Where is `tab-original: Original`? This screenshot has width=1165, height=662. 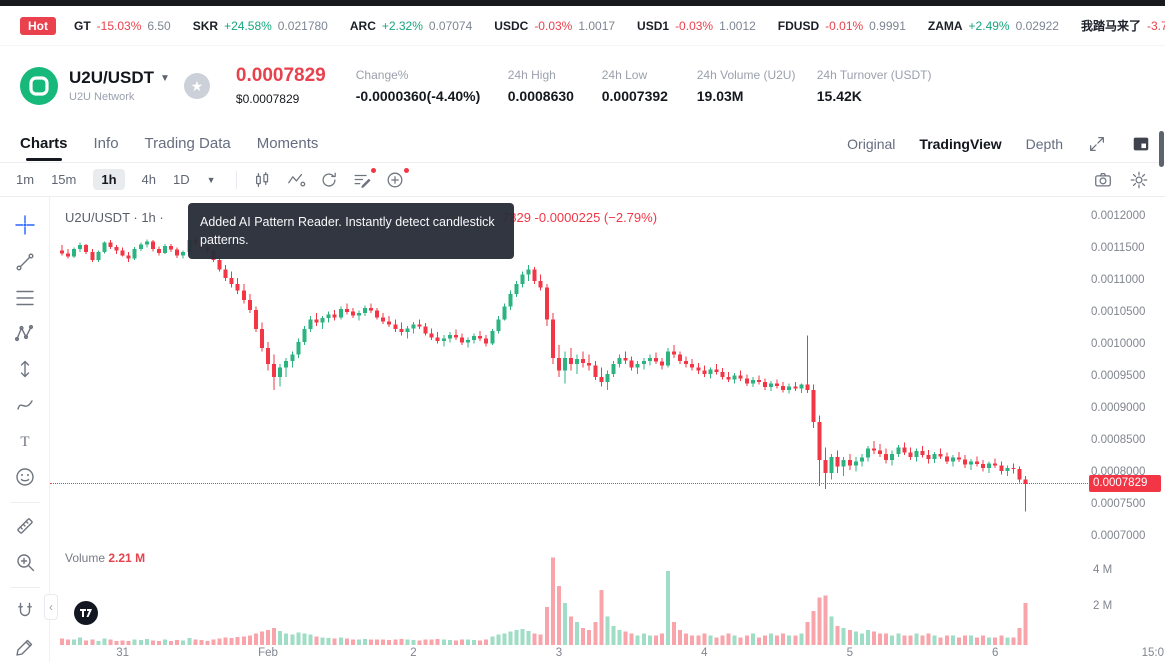
tab-original: Original is located at coordinates (871, 143).